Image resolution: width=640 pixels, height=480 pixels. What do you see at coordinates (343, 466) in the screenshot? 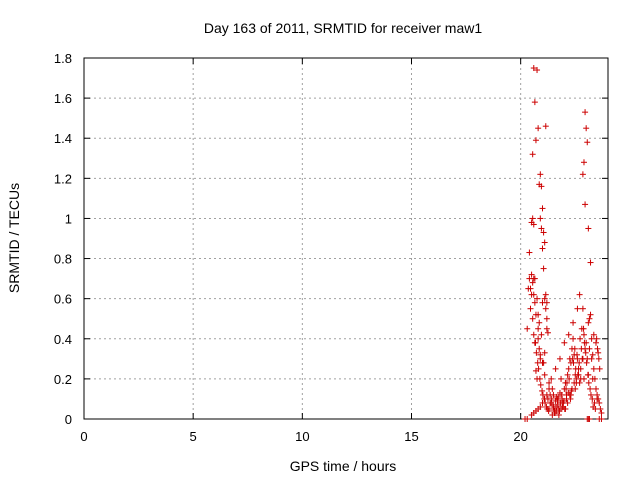
I see `x-axis-label: GPS time / hours` at bounding box center [343, 466].